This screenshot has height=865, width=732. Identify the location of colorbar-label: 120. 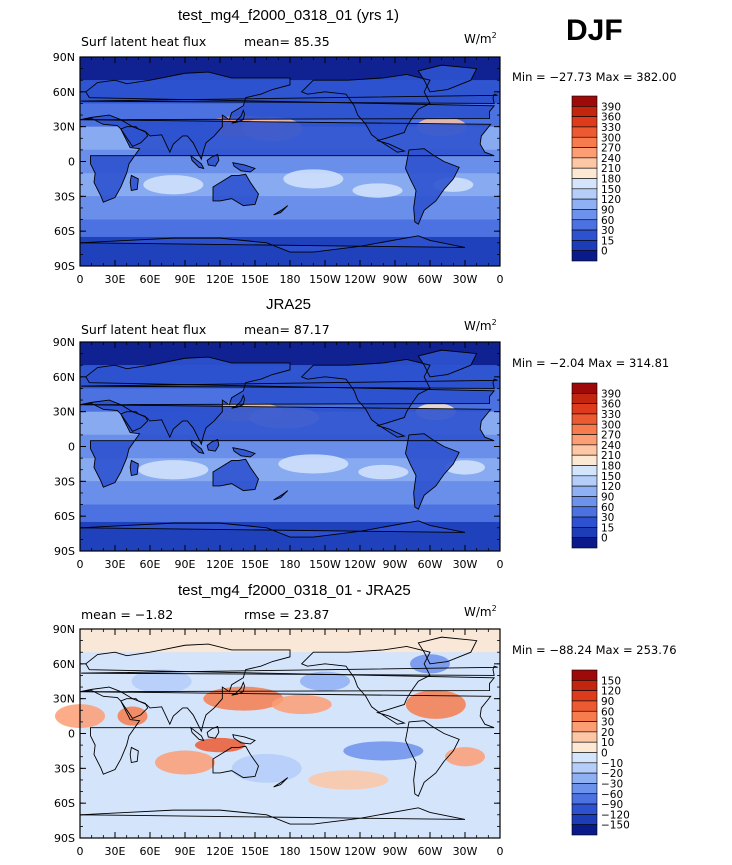
(611, 200).